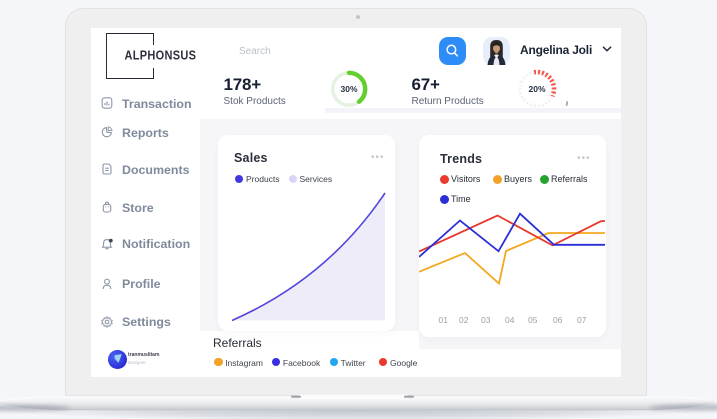  What do you see at coordinates (536, 89) in the screenshot?
I see `svg-text: 20%` at bounding box center [536, 89].